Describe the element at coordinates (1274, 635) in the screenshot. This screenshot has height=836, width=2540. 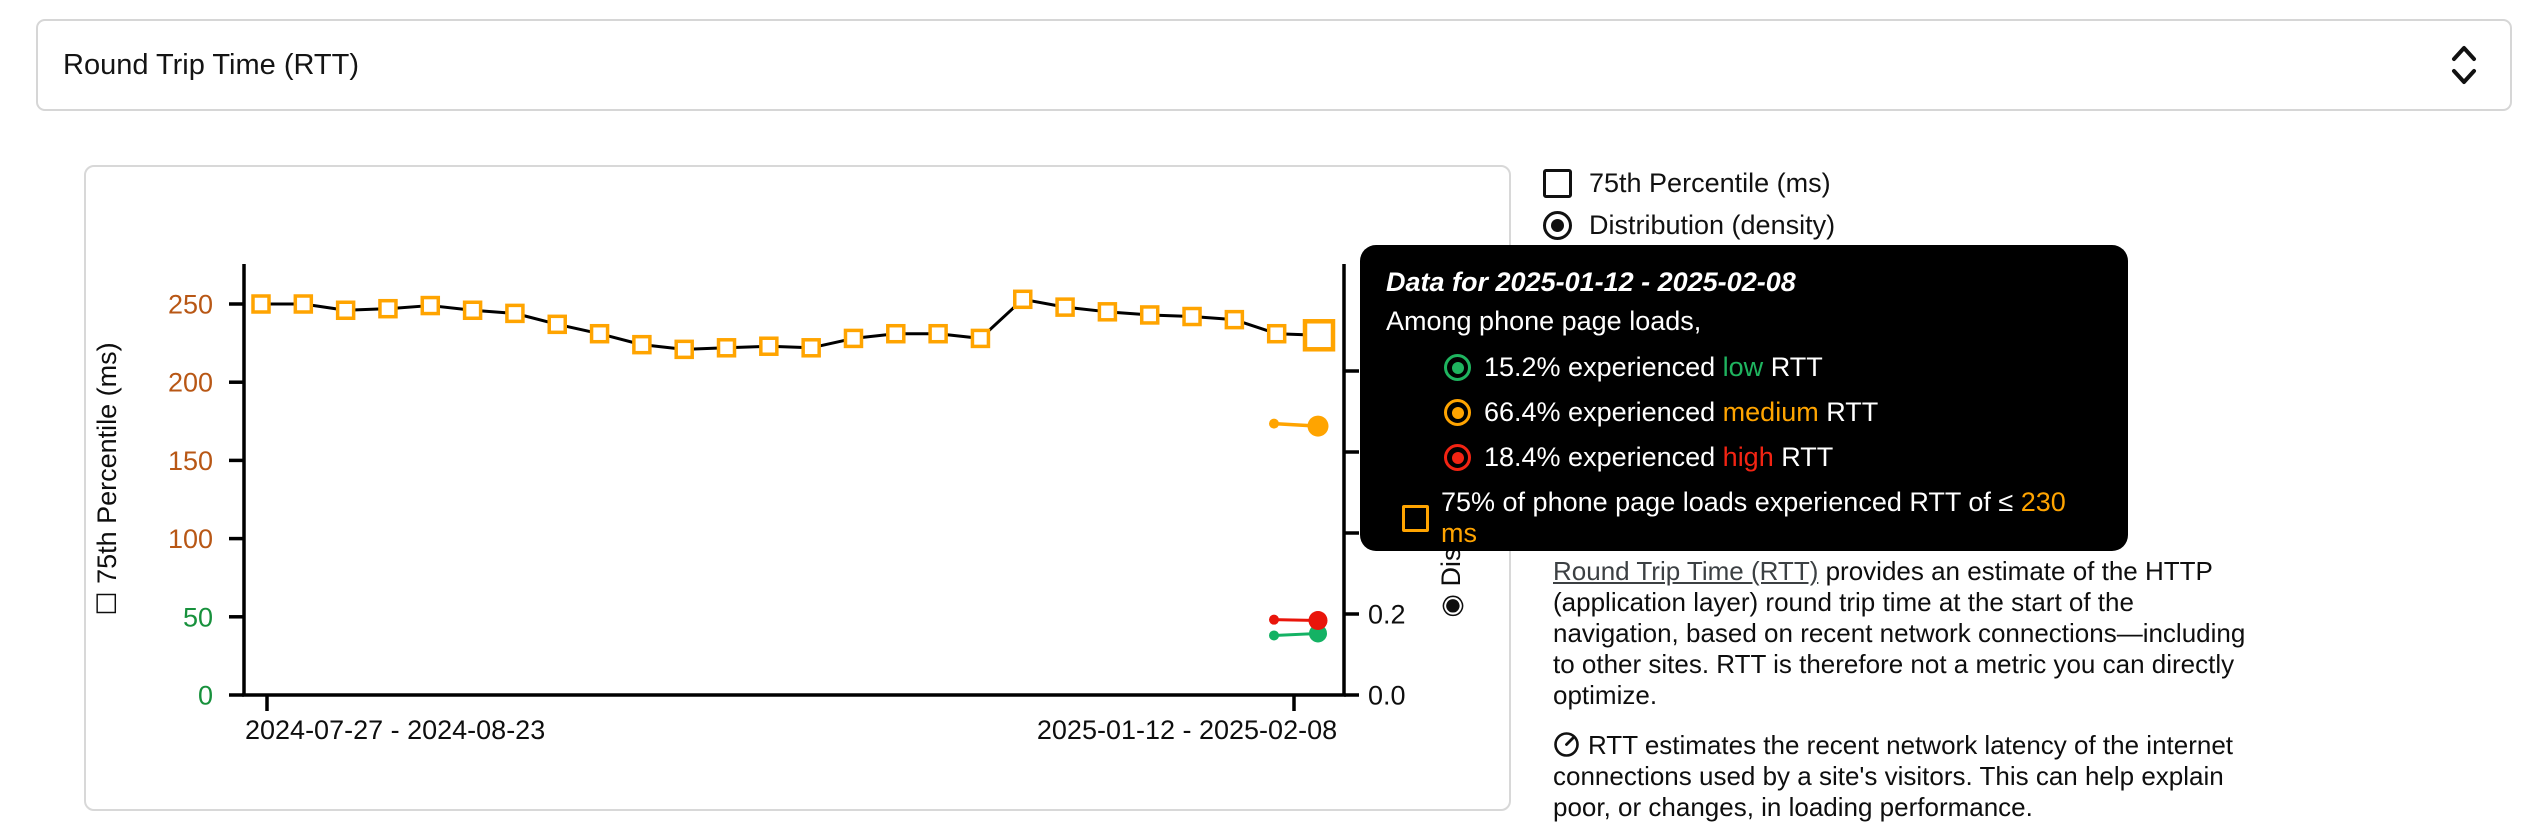
I see `low-density-prev-dot` at that location.